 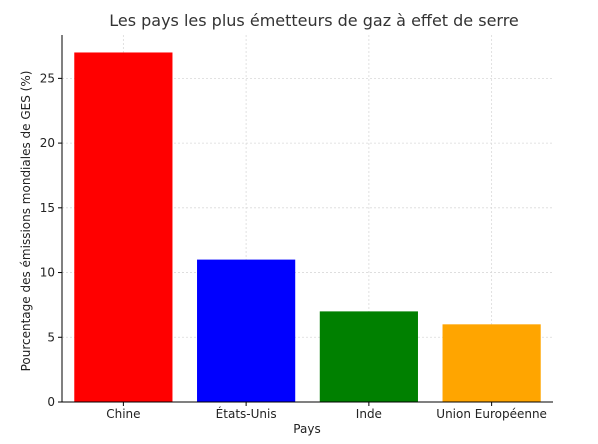 What do you see at coordinates (47, 273) in the screenshot?
I see `y-tick-label: 10` at bounding box center [47, 273].